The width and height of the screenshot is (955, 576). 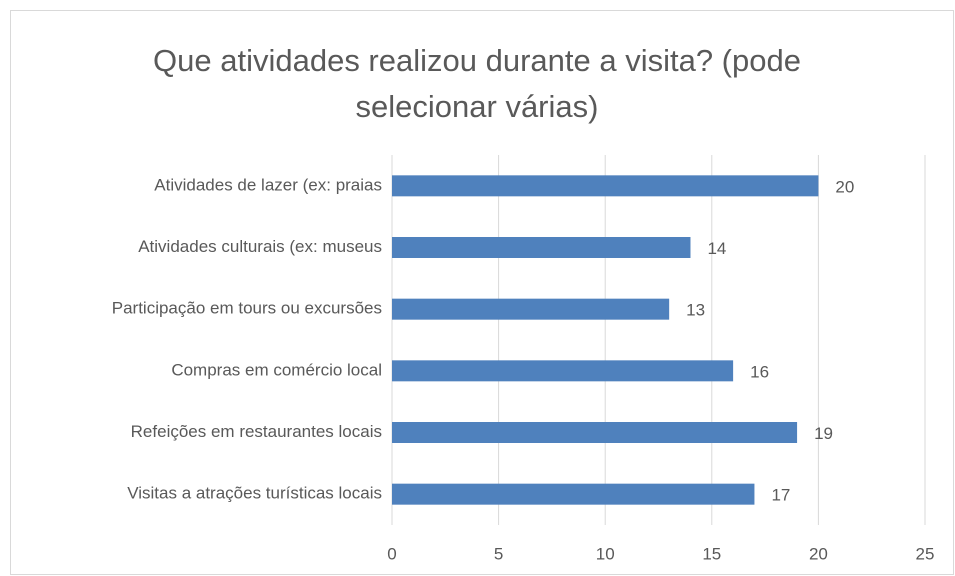 What do you see at coordinates (716, 248) in the screenshot?
I see `value-label: 14` at bounding box center [716, 248].